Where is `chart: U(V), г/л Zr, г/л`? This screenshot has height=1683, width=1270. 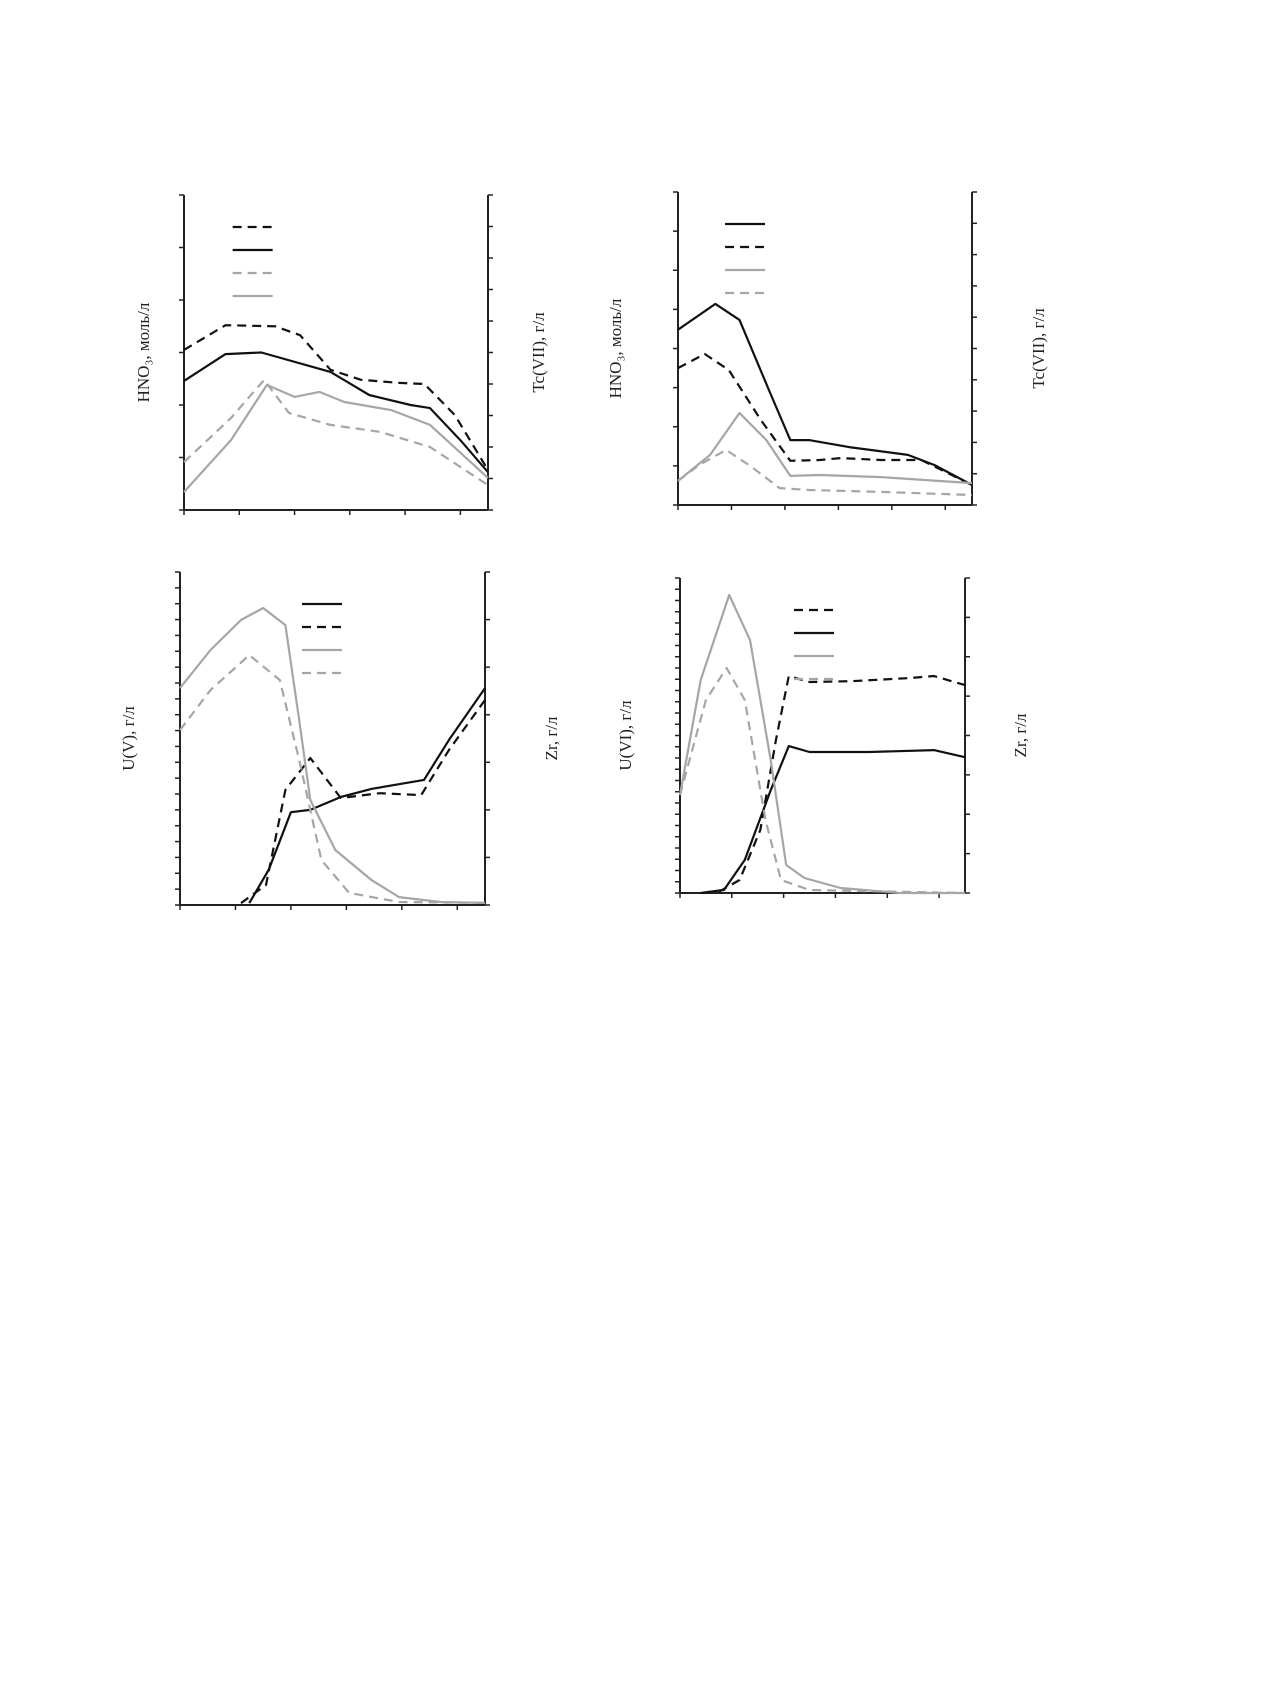 chart: U(V), г/л Zr, г/л is located at coordinates (340, 740).